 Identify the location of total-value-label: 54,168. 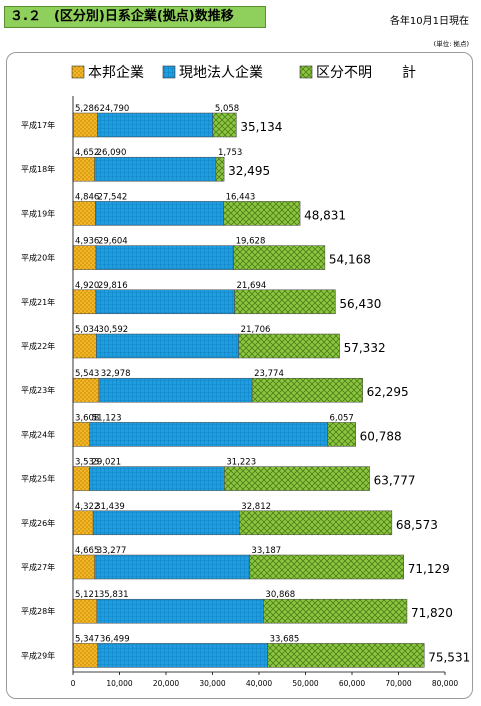
(350, 260).